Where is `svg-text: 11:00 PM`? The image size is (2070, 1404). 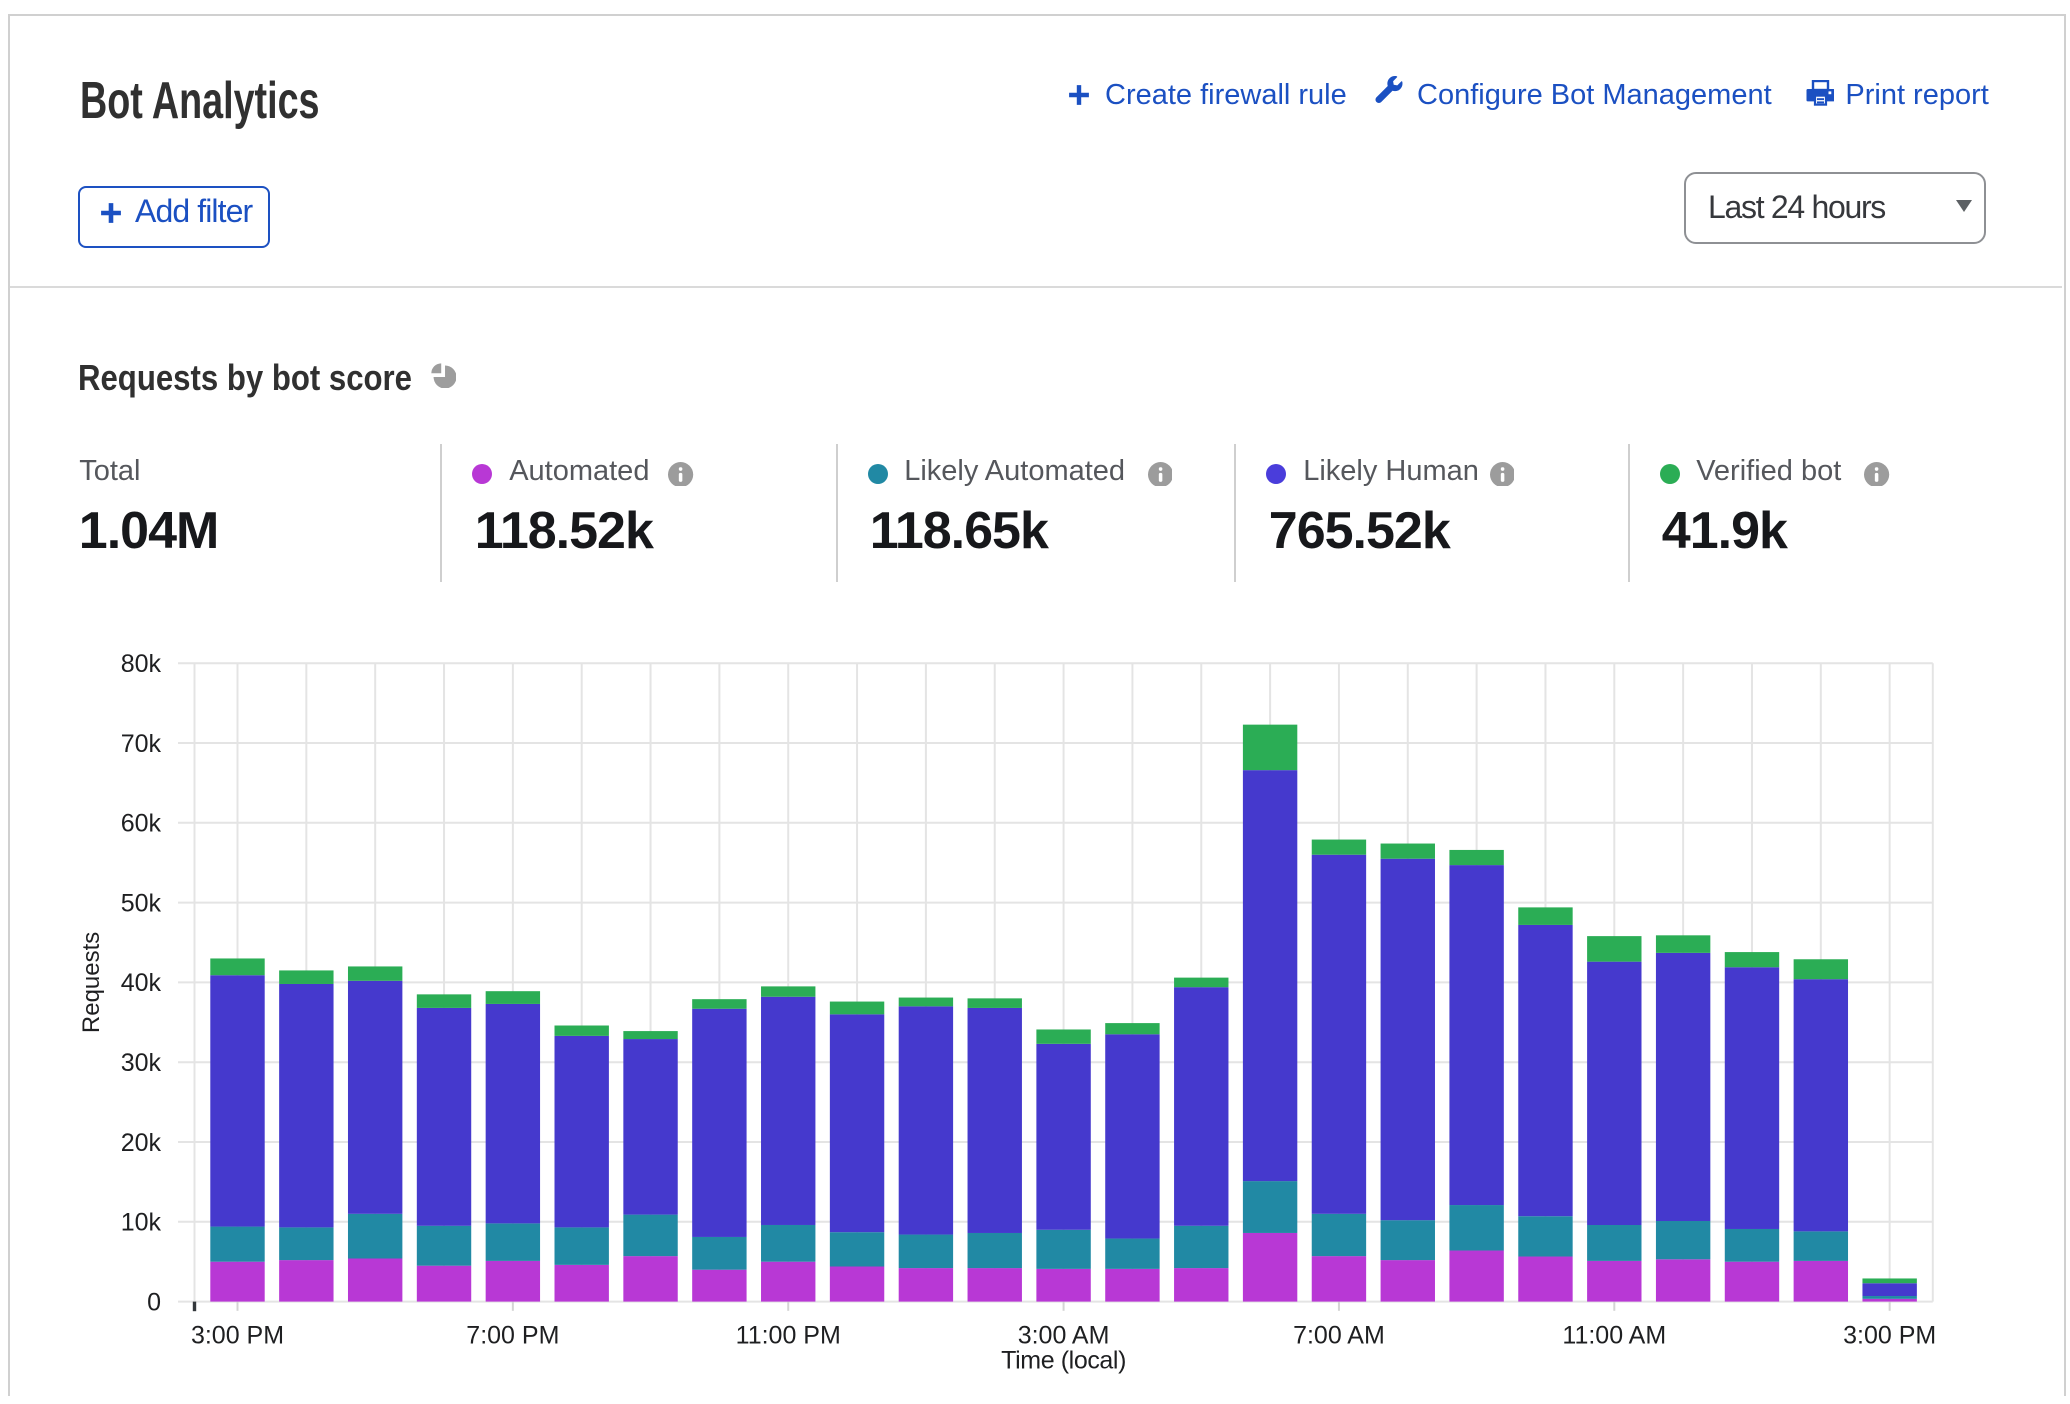 svg-text: 11:00 PM is located at coordinates (788, 1336).